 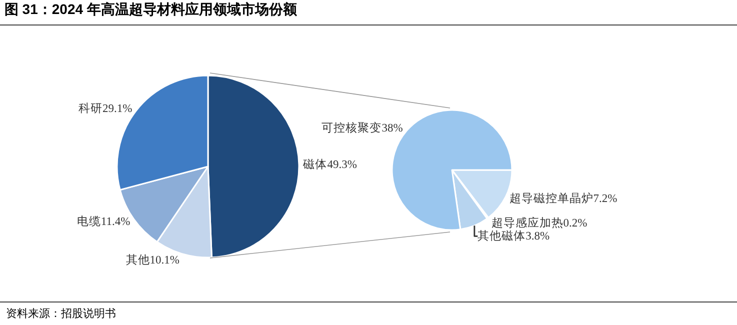 What do you see at coordinates (153, 260) in the screenshot?
I see `slice-label: 其他10.1%` at bounding box center [153, 260].